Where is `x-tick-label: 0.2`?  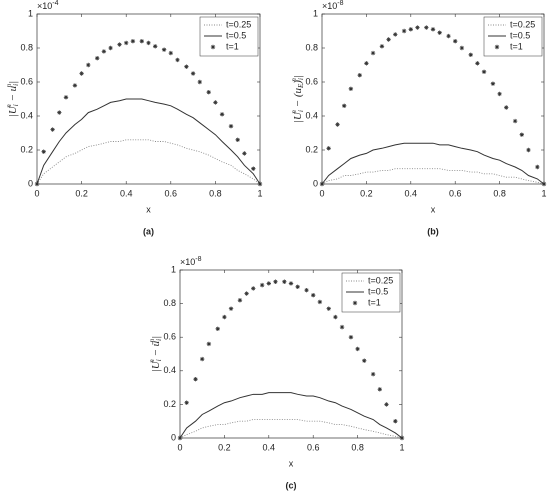 x-tick-label: 0.2 is located at coordinates (366, 193).